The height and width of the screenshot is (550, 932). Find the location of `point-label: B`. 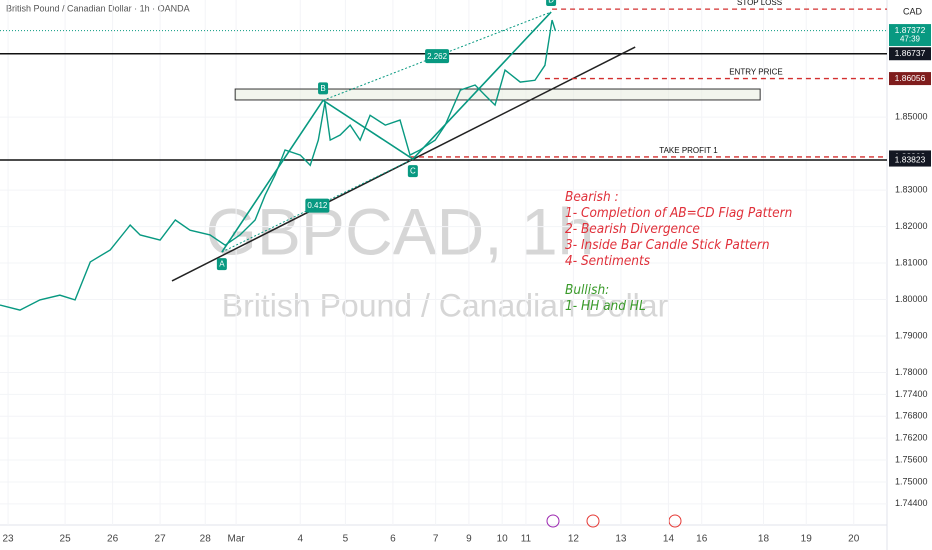

point-label: B is located at coordinates (322, 88).